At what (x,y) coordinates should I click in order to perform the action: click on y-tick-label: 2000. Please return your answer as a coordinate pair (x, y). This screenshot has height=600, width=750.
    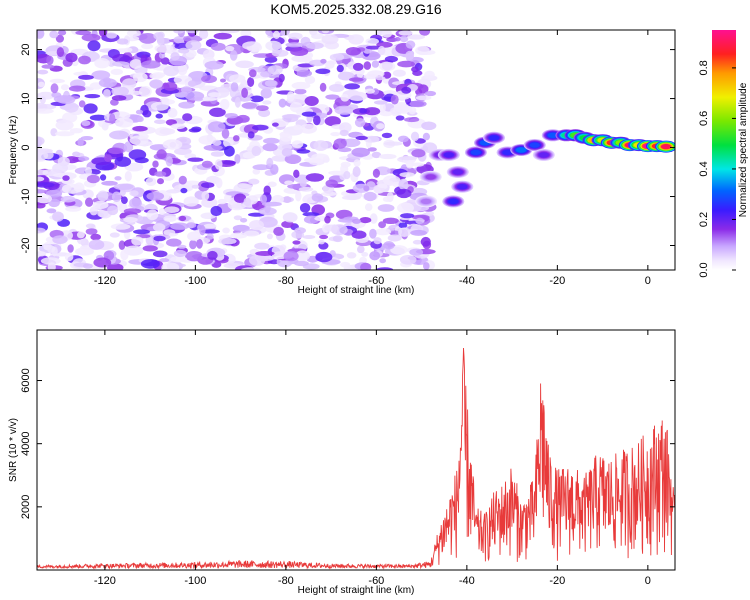
    Looking at the image, I should click on (26, 507).